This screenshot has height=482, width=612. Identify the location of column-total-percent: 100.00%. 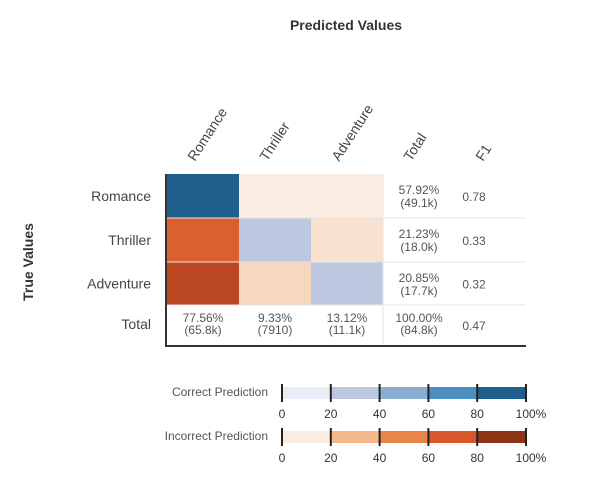
(419, 318).